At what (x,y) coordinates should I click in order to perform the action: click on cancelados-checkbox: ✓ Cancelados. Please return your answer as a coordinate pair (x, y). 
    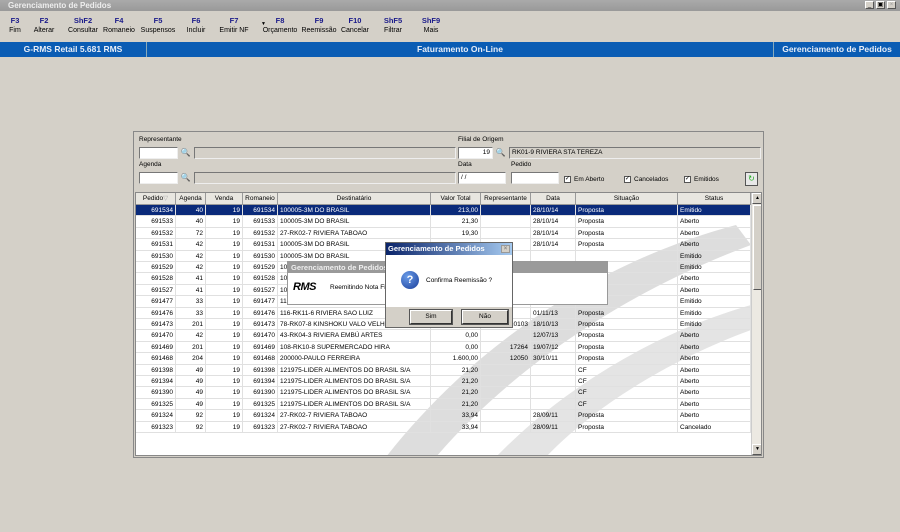
    Looking at the image, I should click on (646, 179).